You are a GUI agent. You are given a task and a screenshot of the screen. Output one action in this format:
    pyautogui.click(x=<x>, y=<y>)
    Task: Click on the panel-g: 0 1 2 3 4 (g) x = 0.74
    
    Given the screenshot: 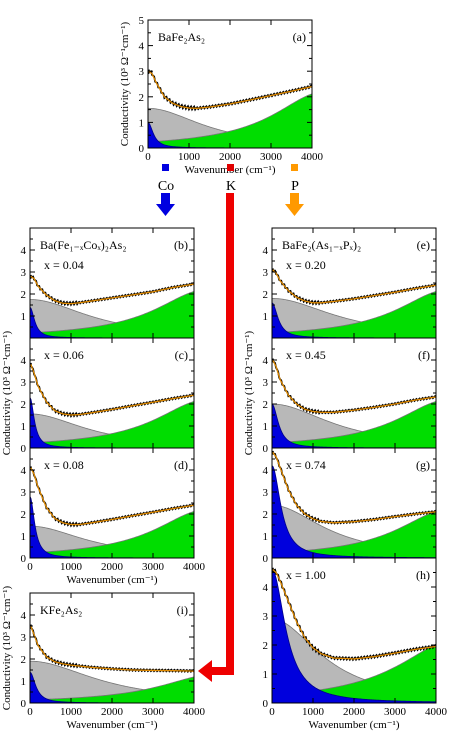 What is the action you would take?
    pyautogui.click(x=350, y=506)
    